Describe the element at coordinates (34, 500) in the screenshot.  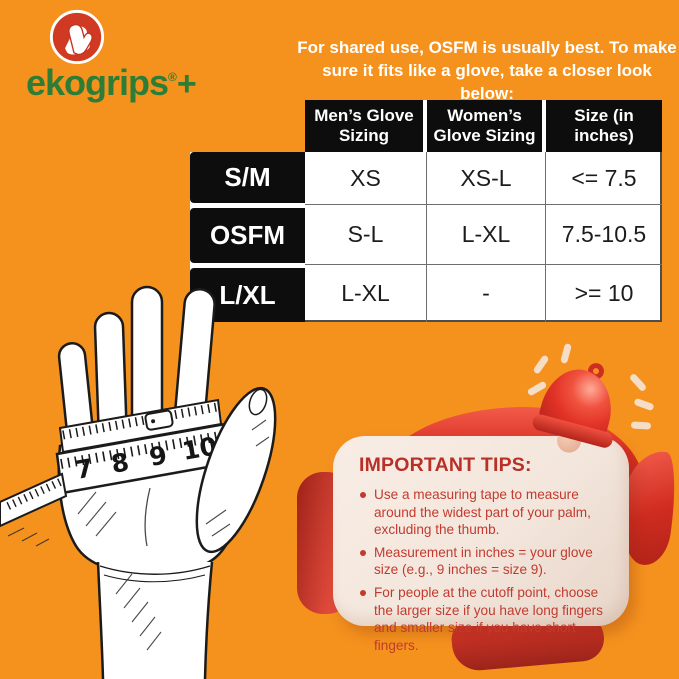
I see `measuring-tape-tail` at that location.